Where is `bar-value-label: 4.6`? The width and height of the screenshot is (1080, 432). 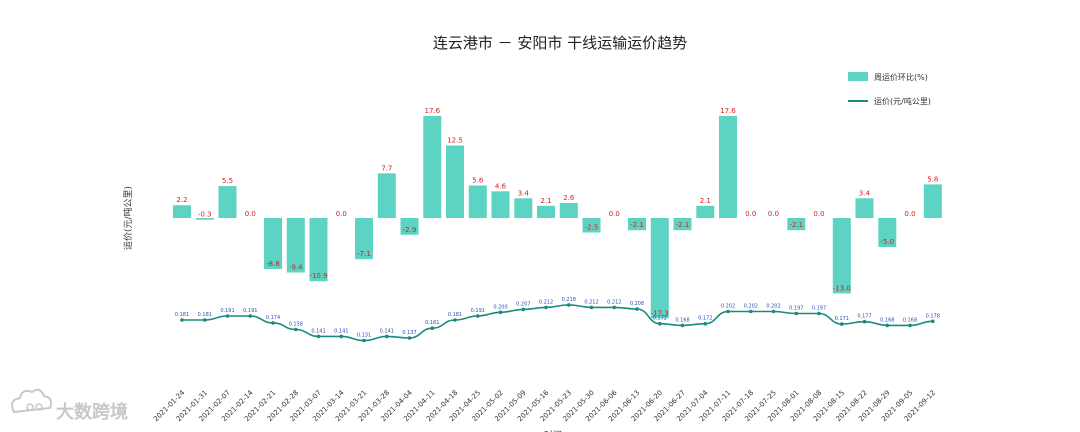 bar-value-label: 4.6 is located at coordinates (501, 186).